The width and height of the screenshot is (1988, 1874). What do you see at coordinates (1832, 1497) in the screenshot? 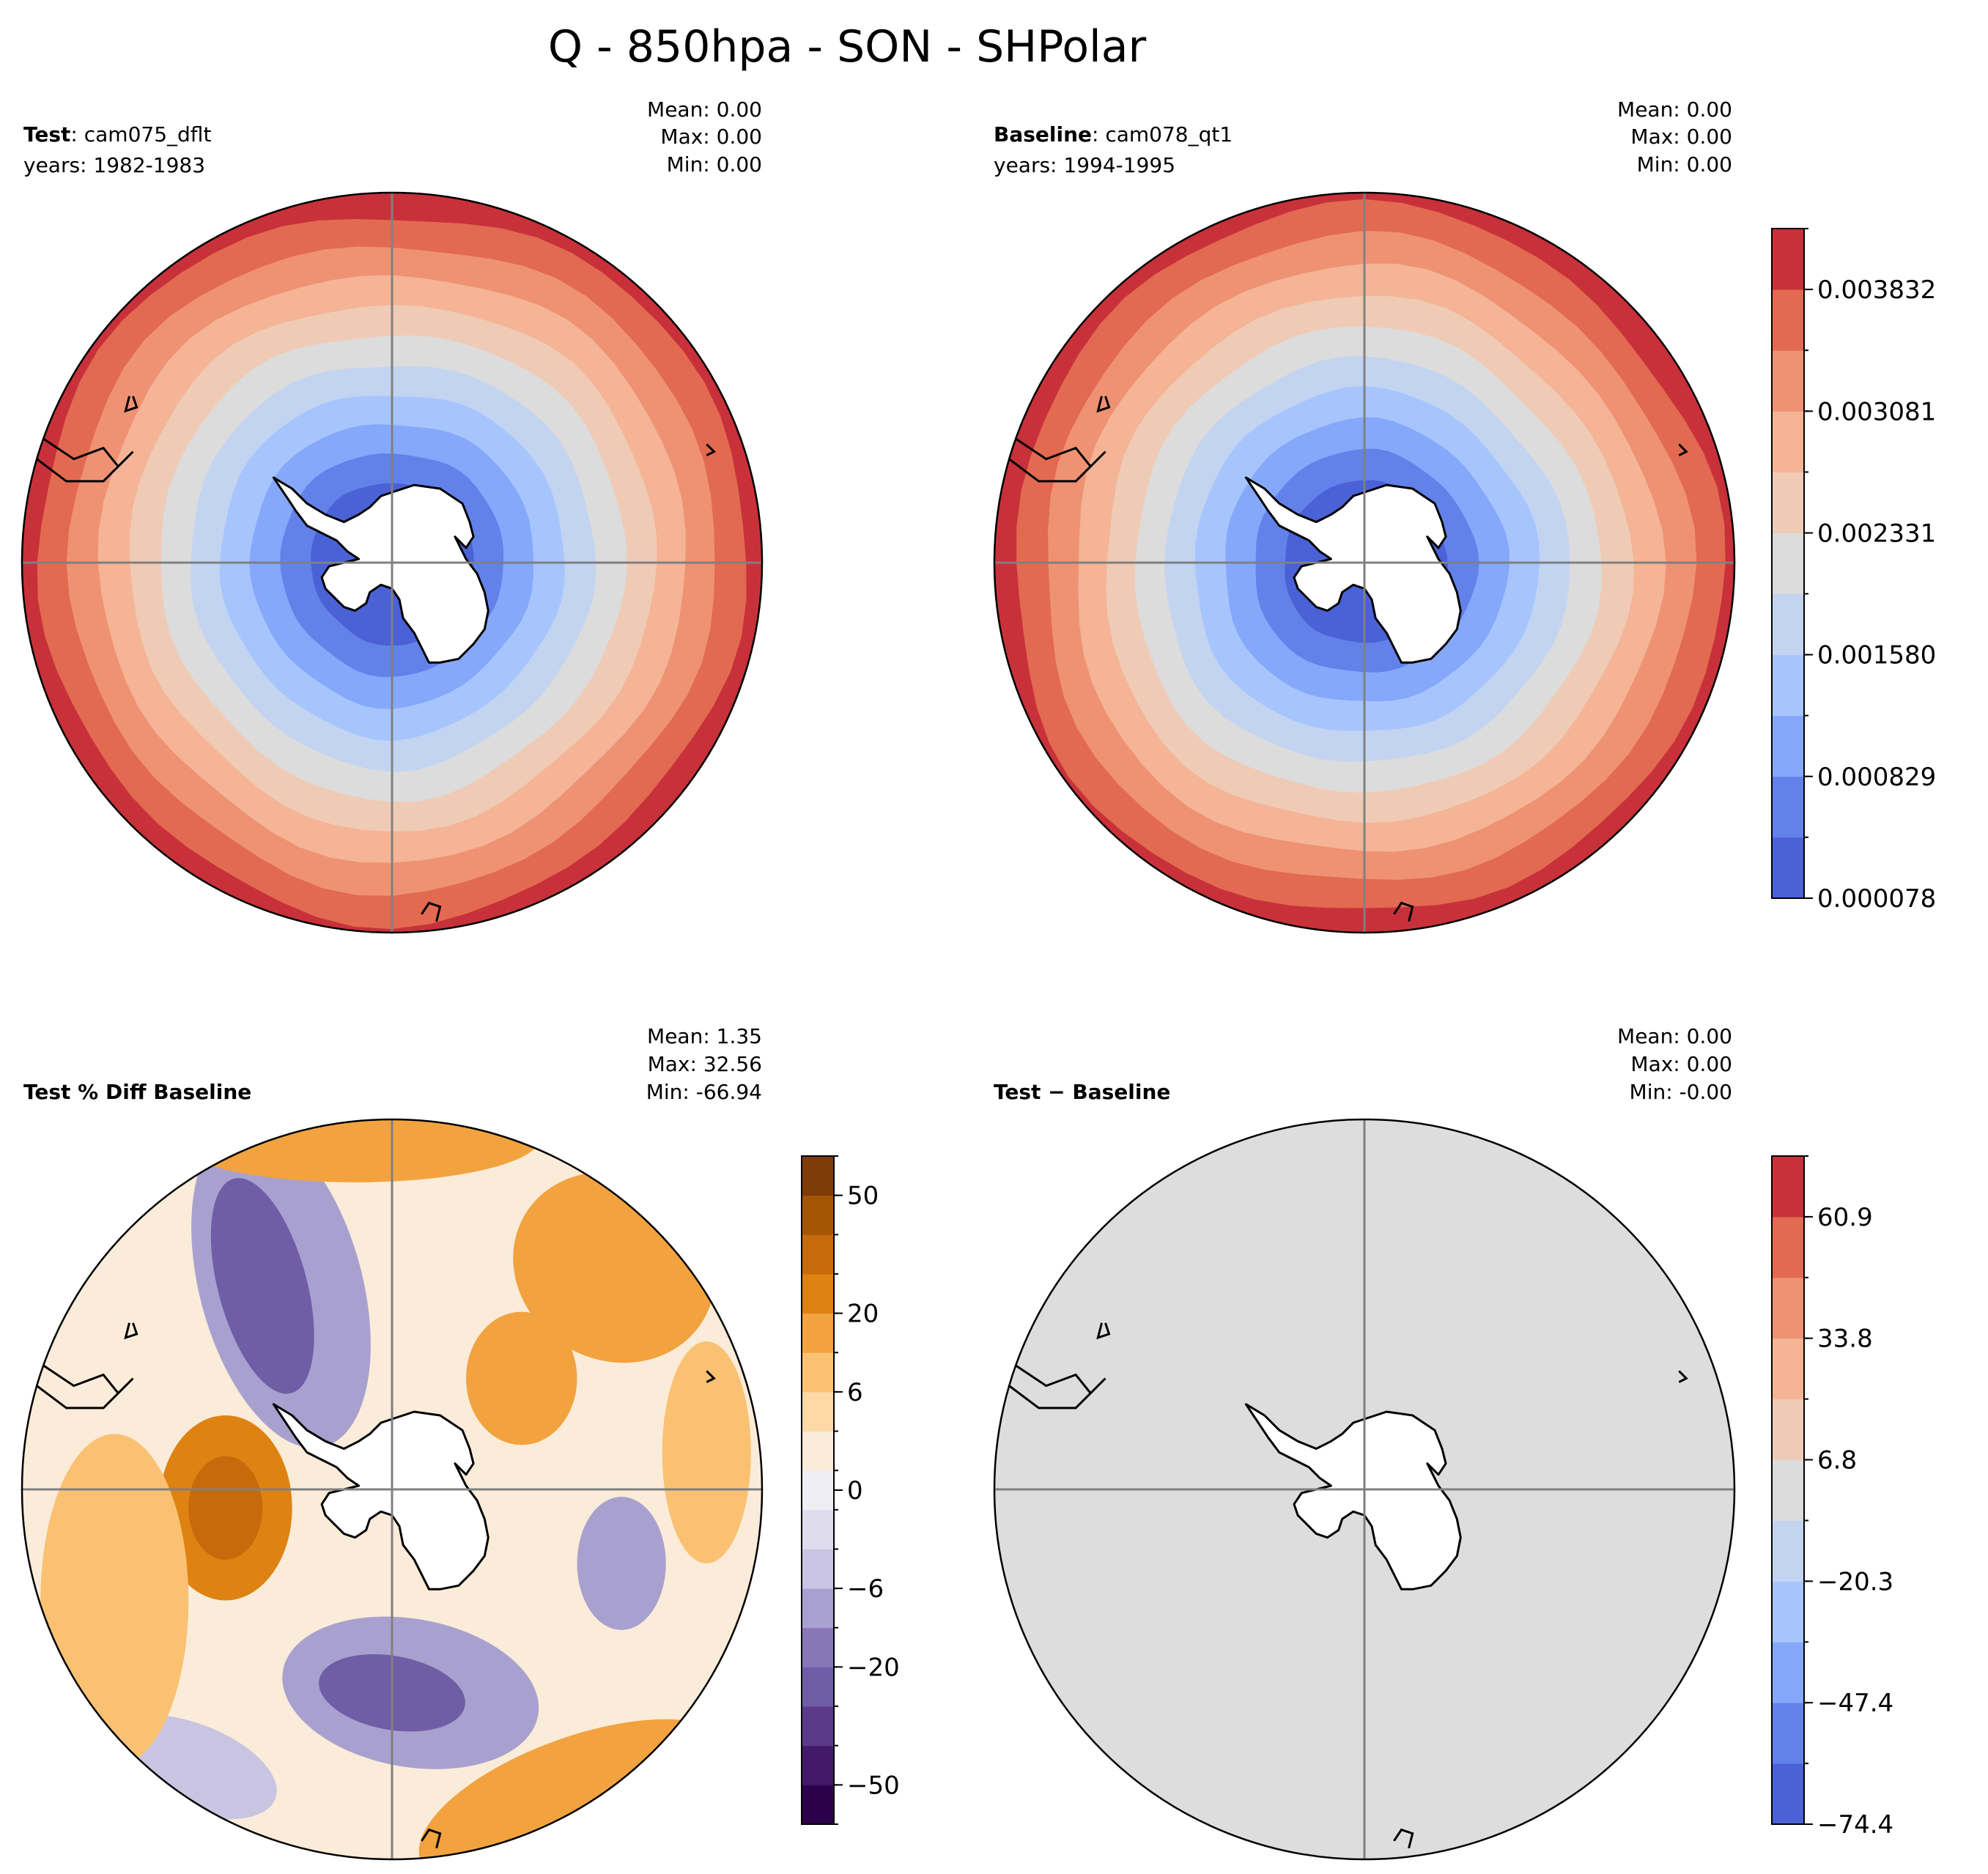
I see `colorbar-diff: −74.4 −47.4 −20.3 6.8 33.8 60.9` at bounding box center [1832, 1497].